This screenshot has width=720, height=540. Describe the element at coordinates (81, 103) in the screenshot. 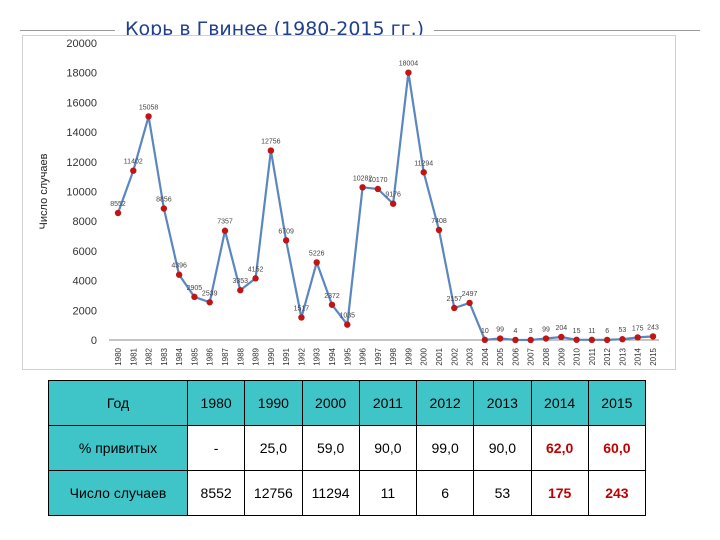

I see `y-tick-label: 16000` at that location.